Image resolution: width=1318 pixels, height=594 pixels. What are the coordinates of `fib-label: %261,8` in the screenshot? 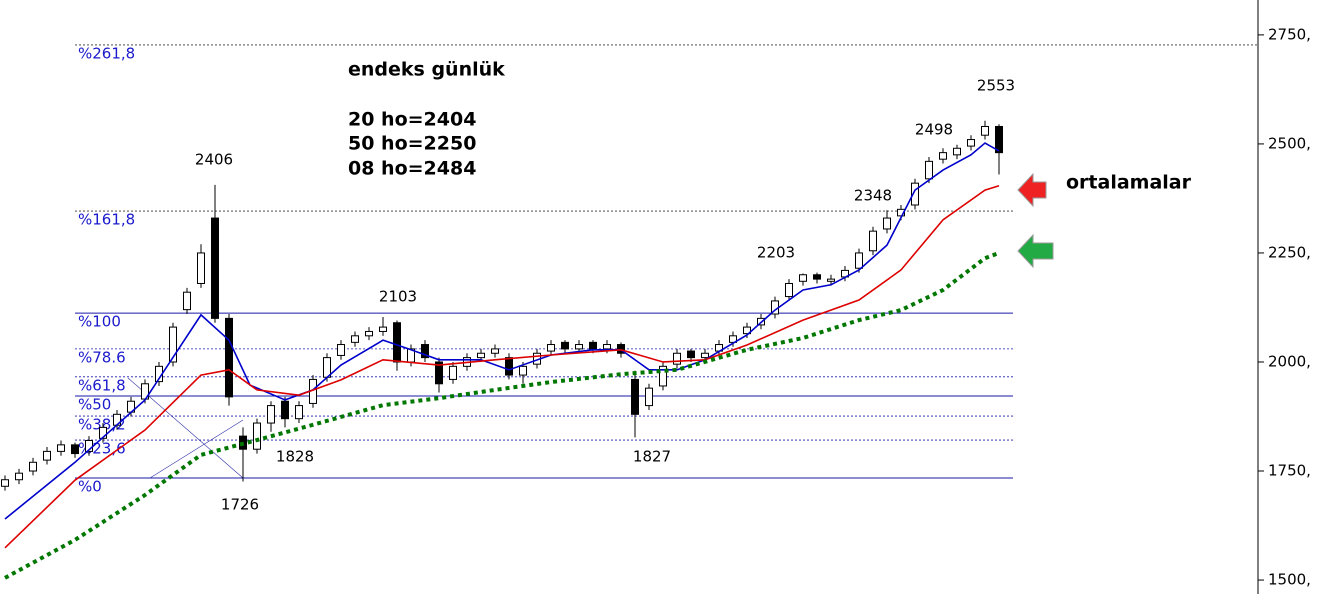 It's located at (106, 53).